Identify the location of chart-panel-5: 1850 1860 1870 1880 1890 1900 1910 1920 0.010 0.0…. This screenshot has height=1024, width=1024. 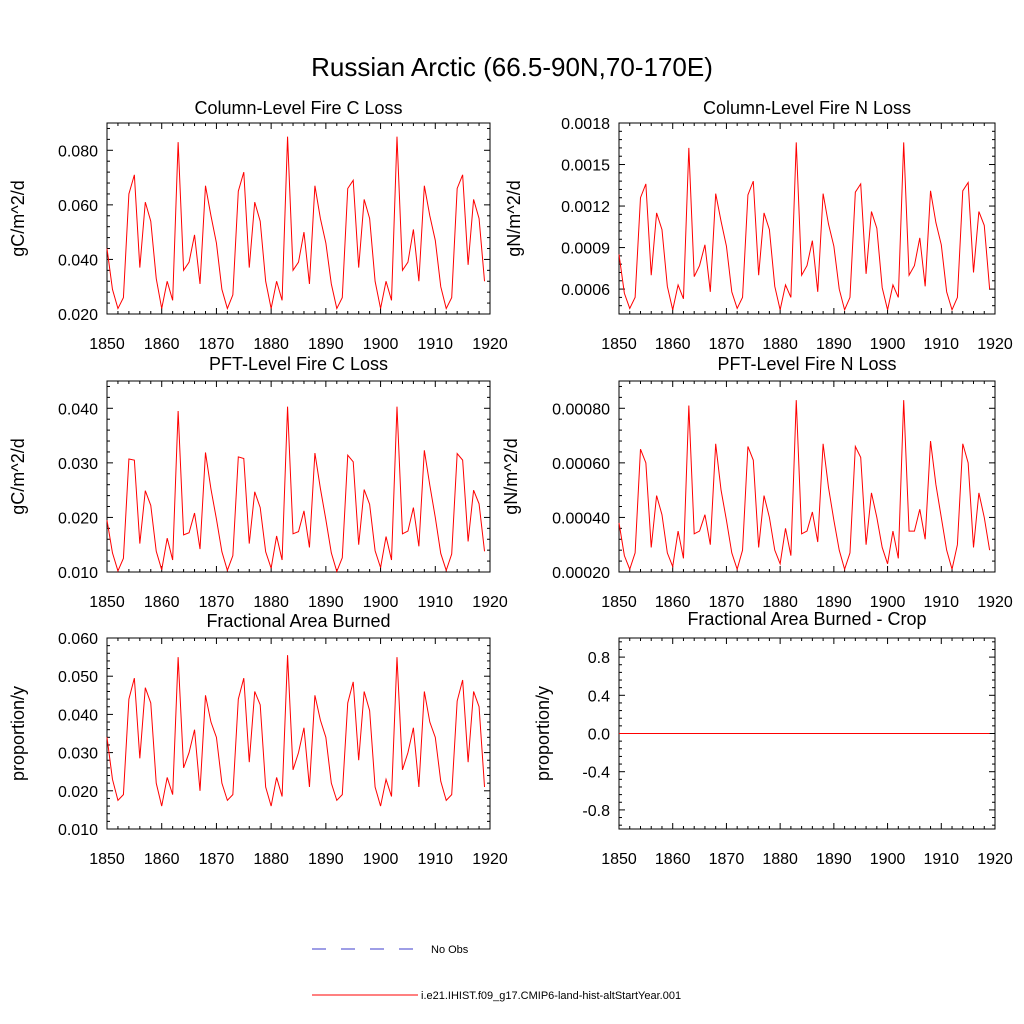
(258, 739).